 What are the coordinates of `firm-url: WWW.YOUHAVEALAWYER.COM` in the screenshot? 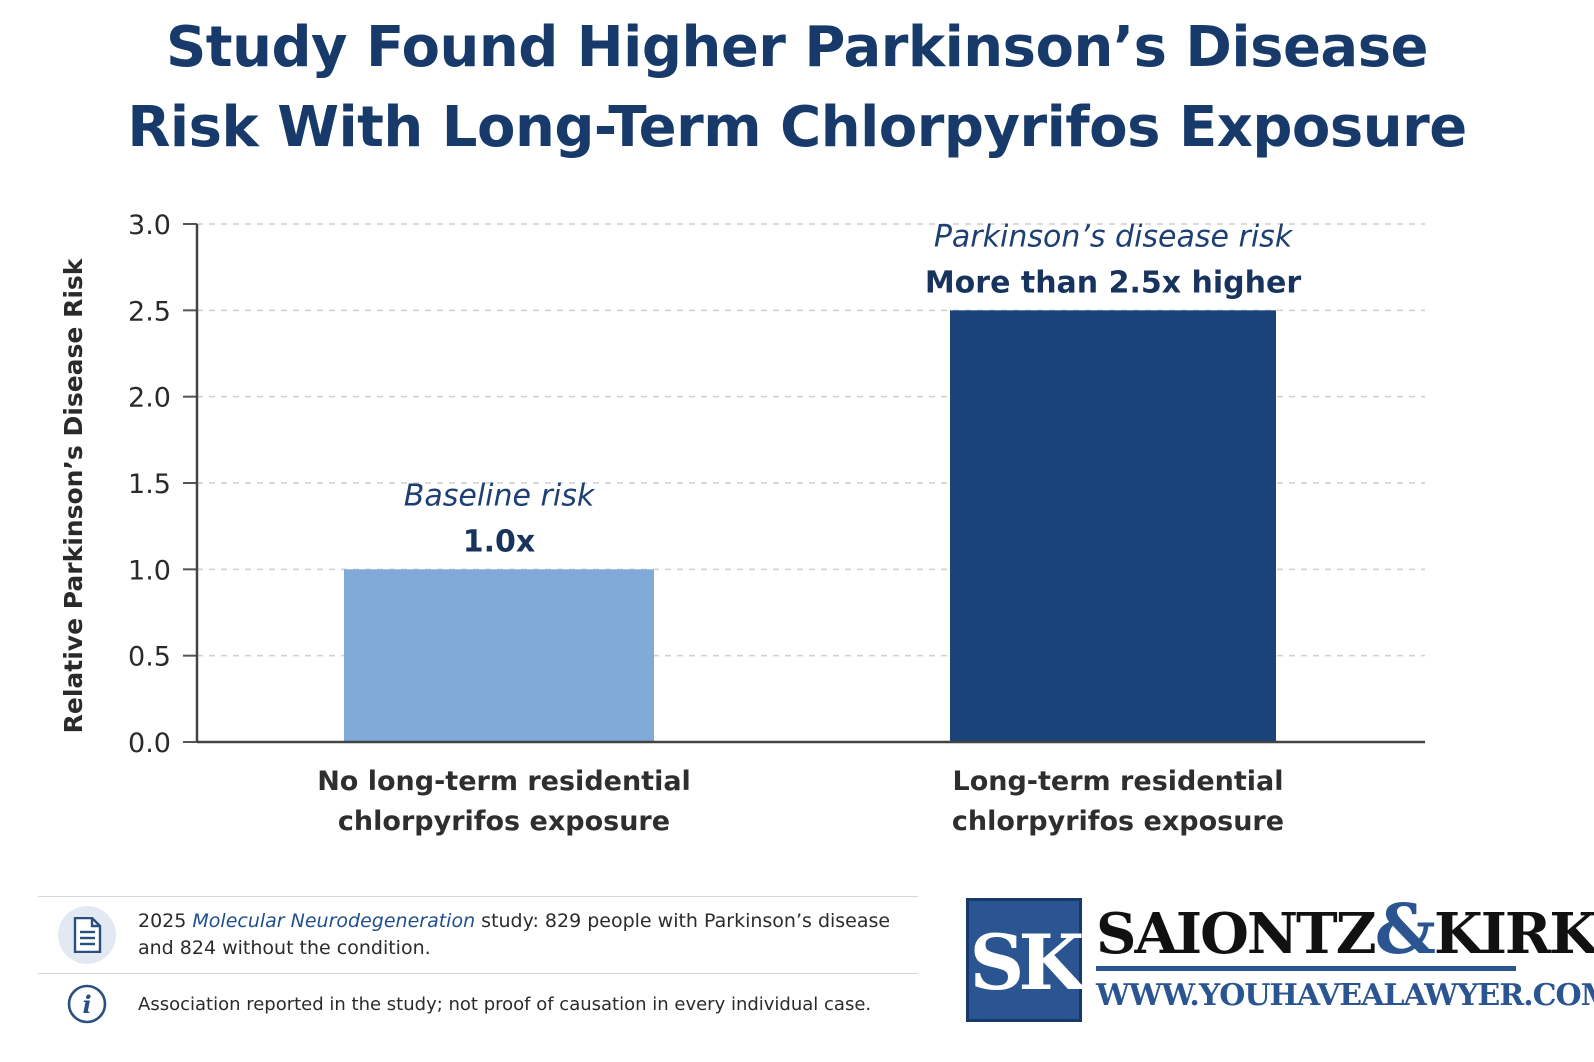 It's located at (1345, 995).